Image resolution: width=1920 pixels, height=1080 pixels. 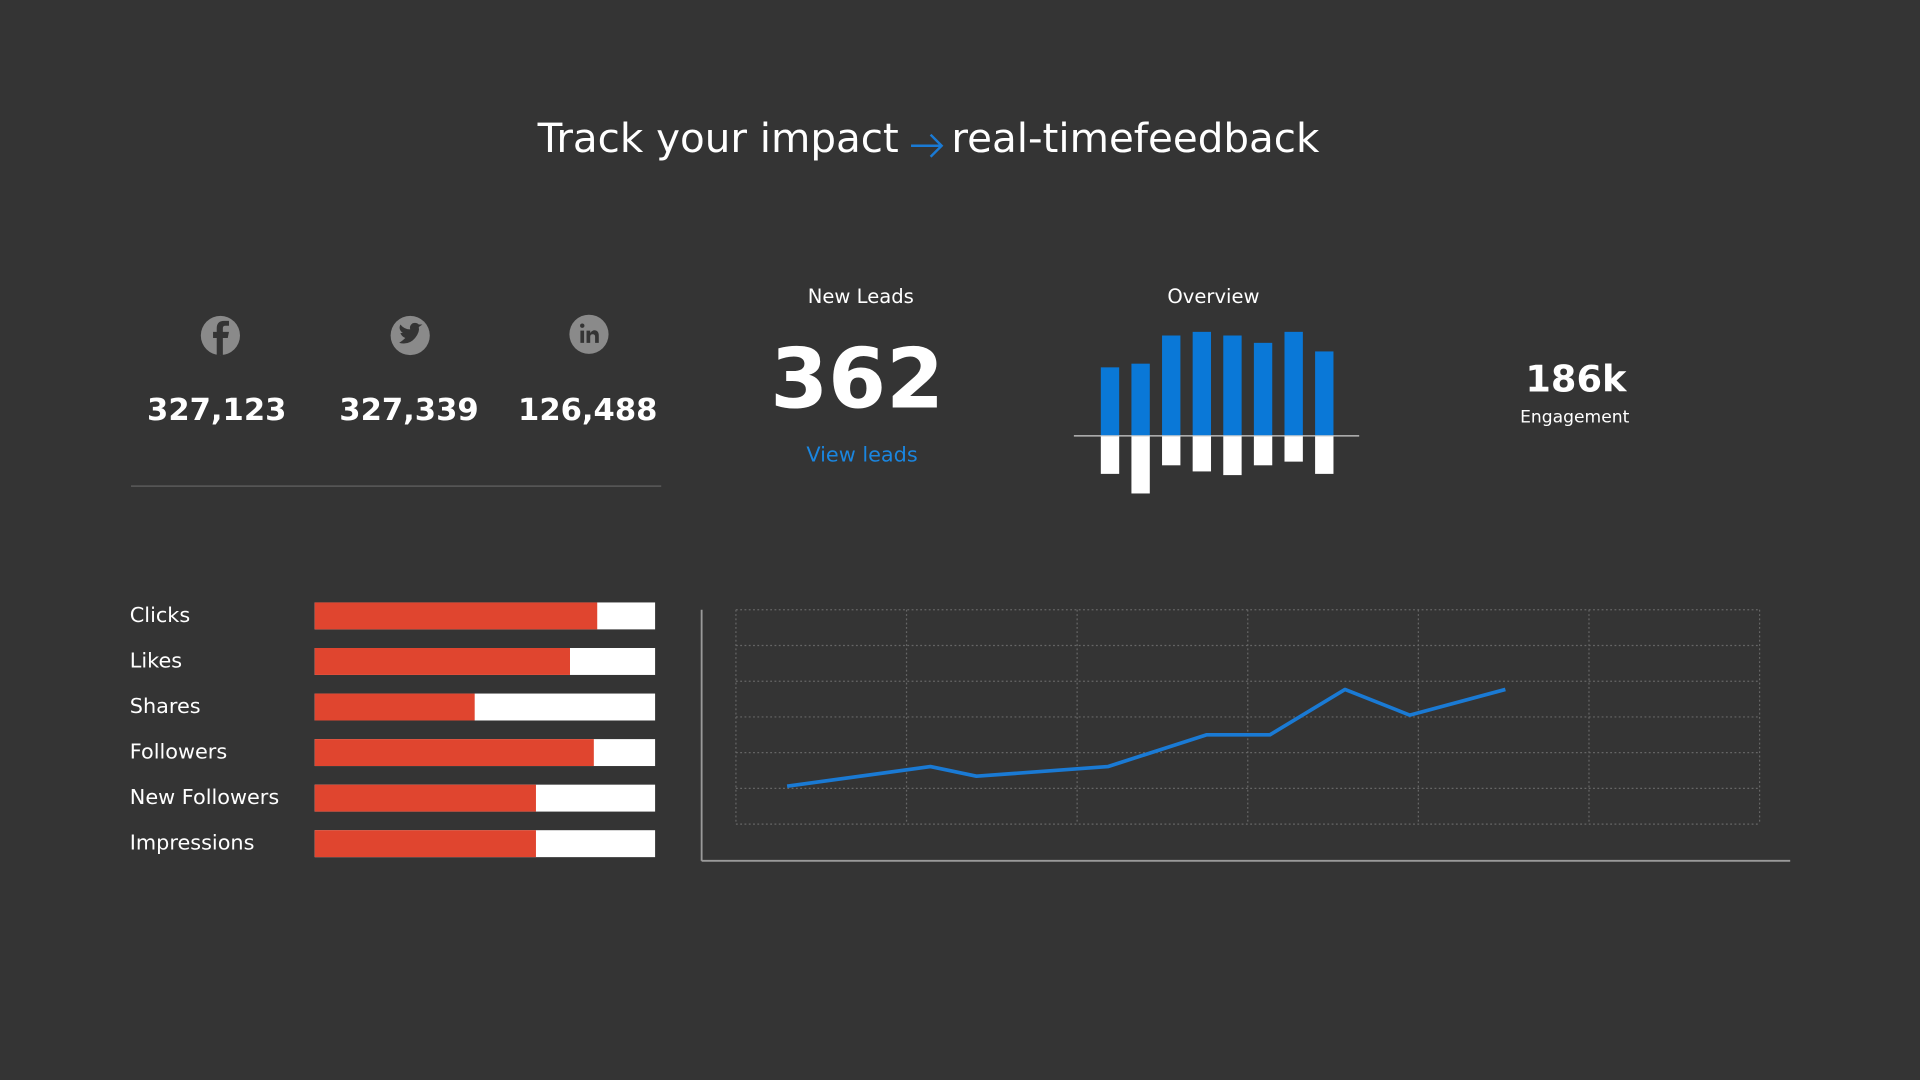 What do you see at coordinates (156, 660) in the screenshot?
I see `bar-label: Likes` at bounding box center [156, 660].